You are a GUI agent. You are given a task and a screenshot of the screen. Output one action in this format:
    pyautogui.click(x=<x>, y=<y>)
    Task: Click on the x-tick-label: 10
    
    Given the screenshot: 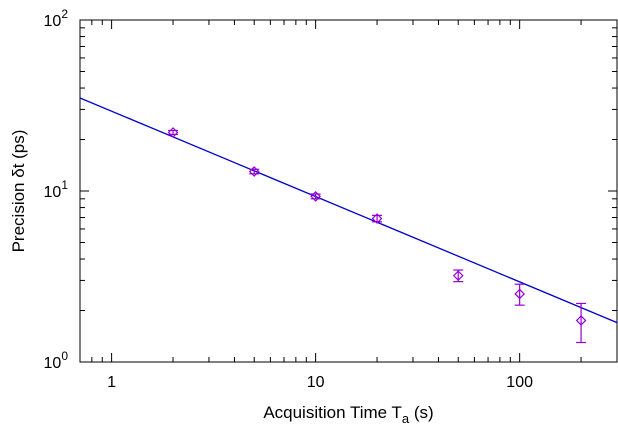 What is the action you would take?
    pyautogui.click(x=316, y=382)
    